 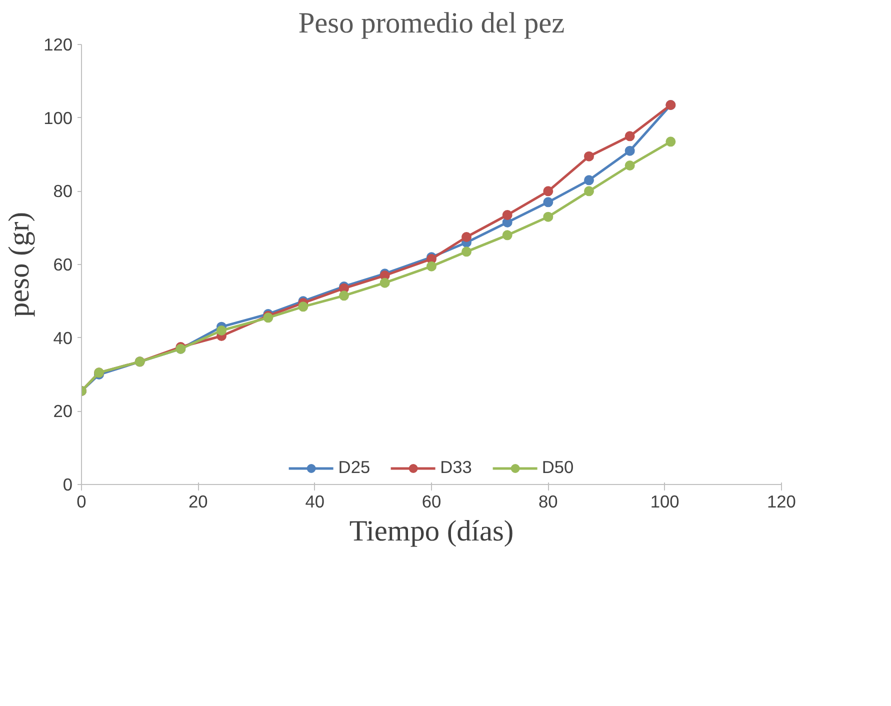 What do you see at coordinates (20, 265) in the screenshot?
I see `y-axis-title: peso (gr)` at bounding box center [20, 265].